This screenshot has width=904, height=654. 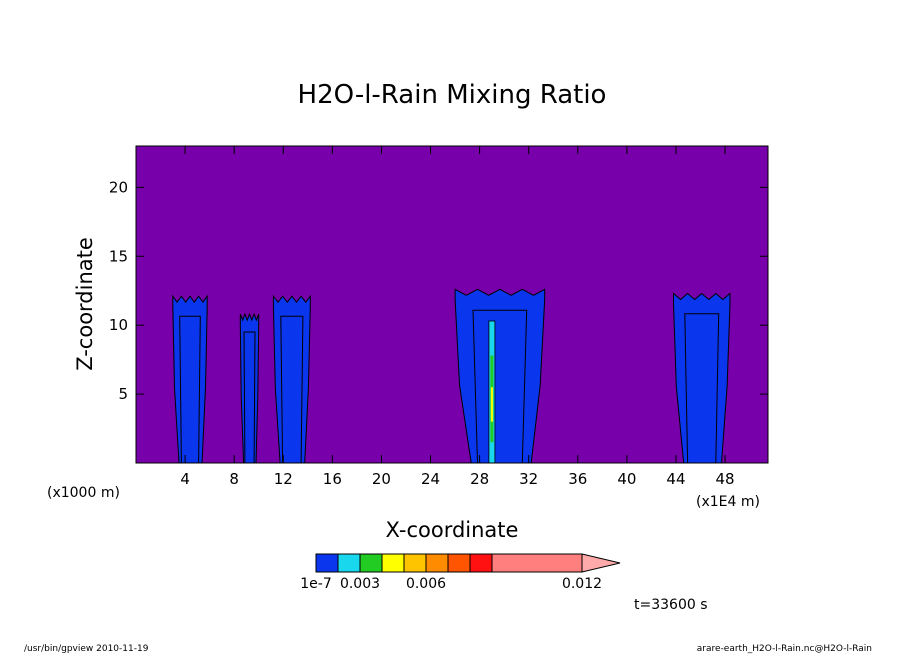 I want to click on x-tick-label: 28, so click(x=479, y=479).